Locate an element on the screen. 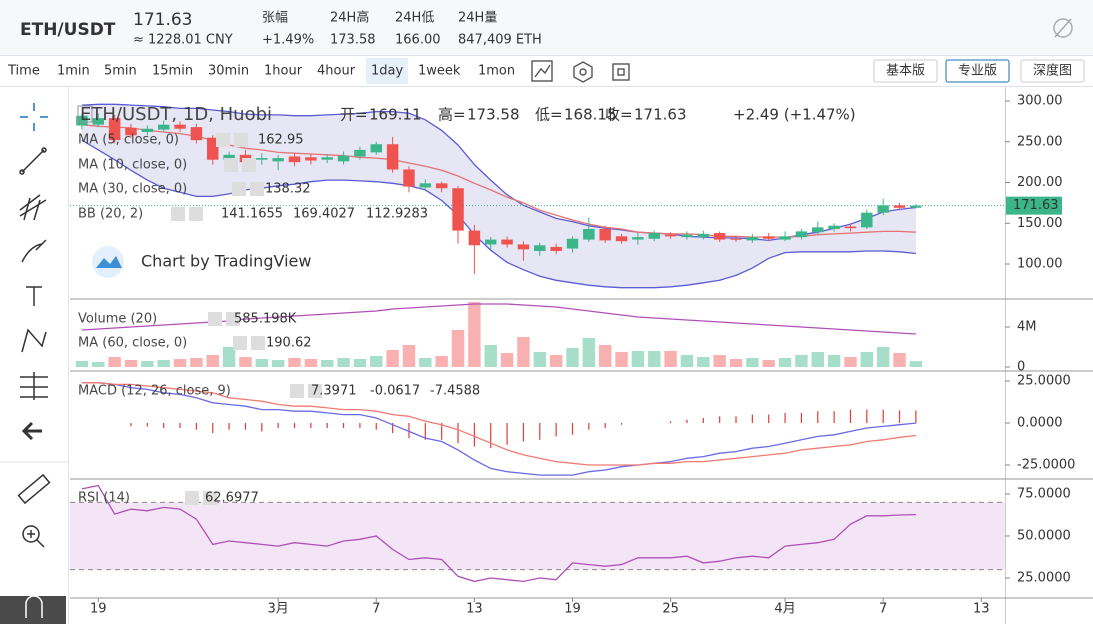 This screenshot has width=1093, height=624. legend-label: Volume (20) is located at coordinates (117, 319).